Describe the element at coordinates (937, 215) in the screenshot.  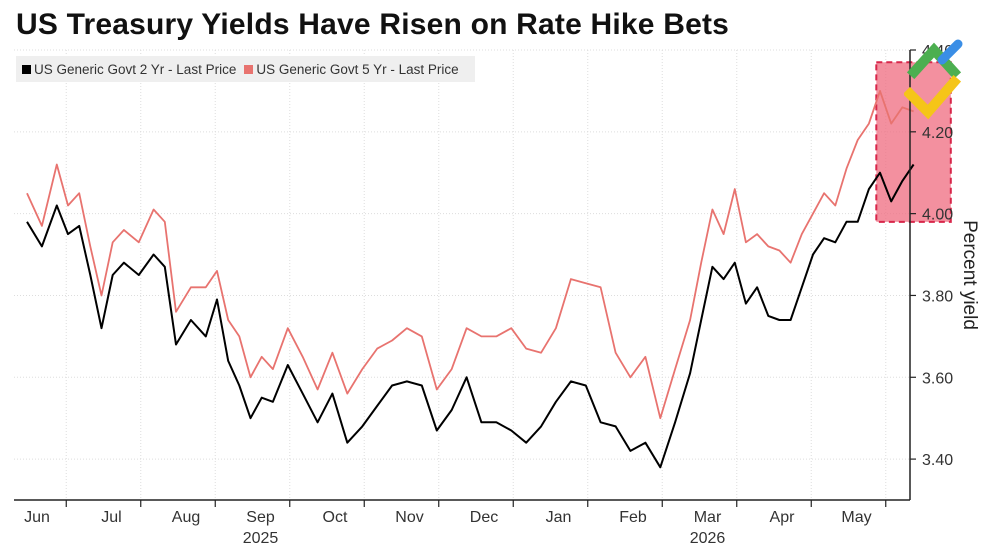
I see `y-tick-label: 4.00` at that location.